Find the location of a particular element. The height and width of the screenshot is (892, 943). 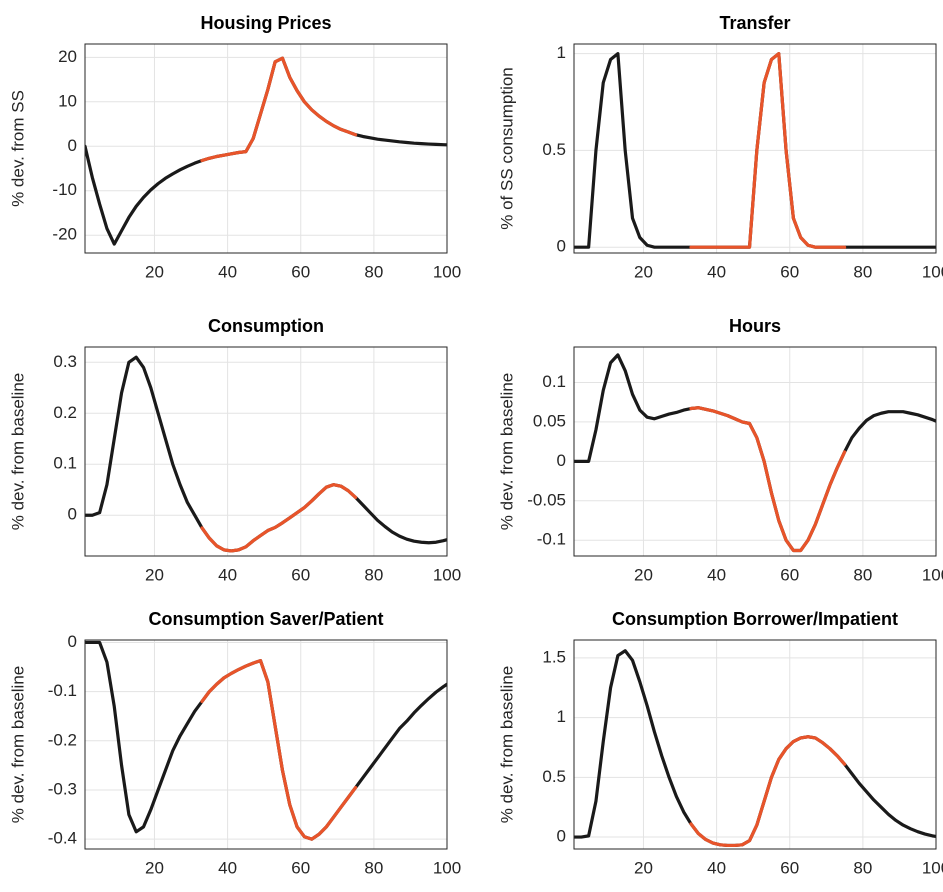

y-tick-label: -0.2 is located at coordinates (62, 739).